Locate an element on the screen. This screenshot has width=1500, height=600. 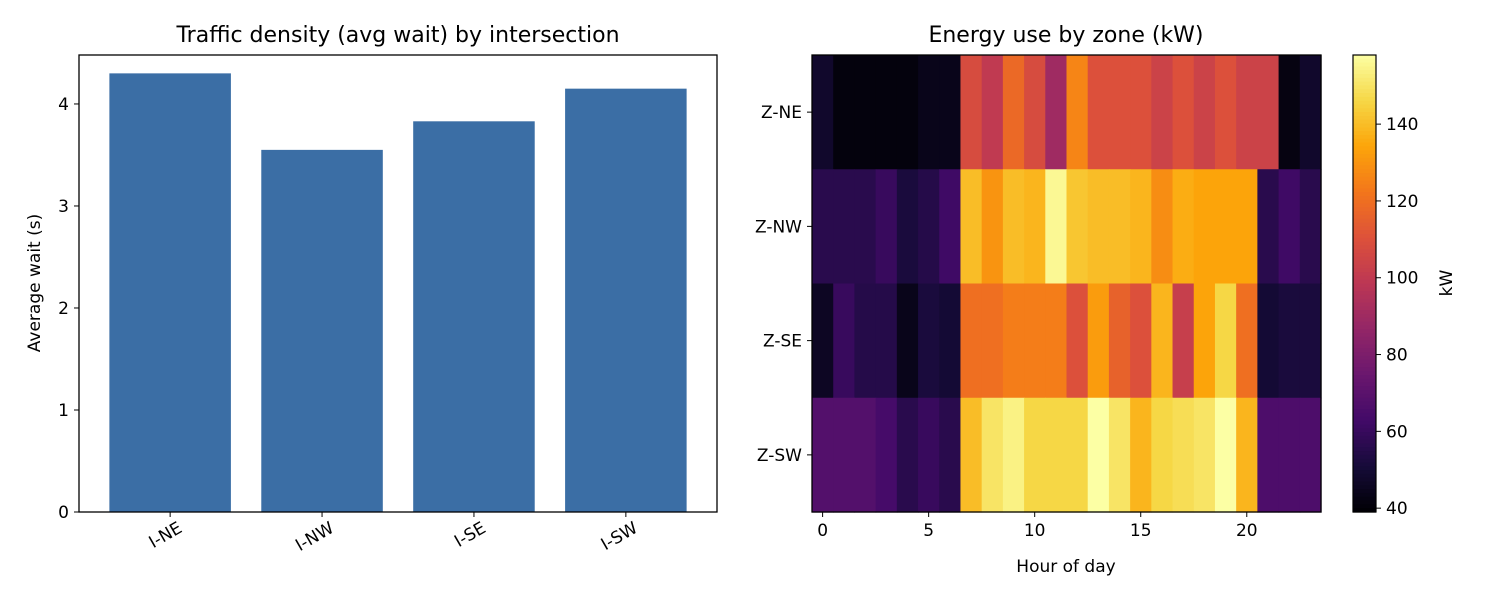
colorbar-label: kW is located at coordinates (1447, 282).